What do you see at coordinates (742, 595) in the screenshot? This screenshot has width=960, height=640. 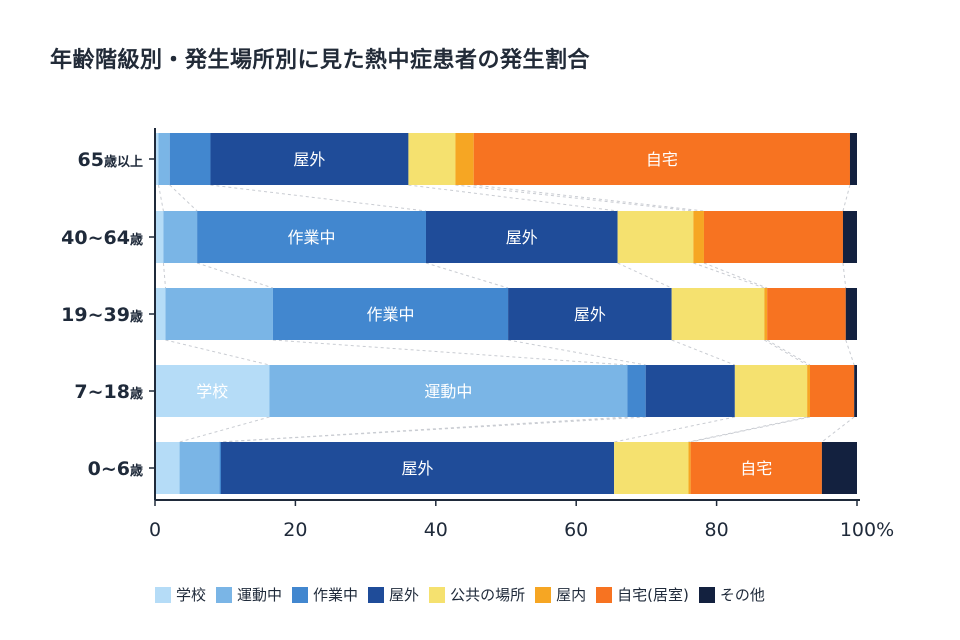 I see `legend-label: その他` at bounding box center [742, 595].